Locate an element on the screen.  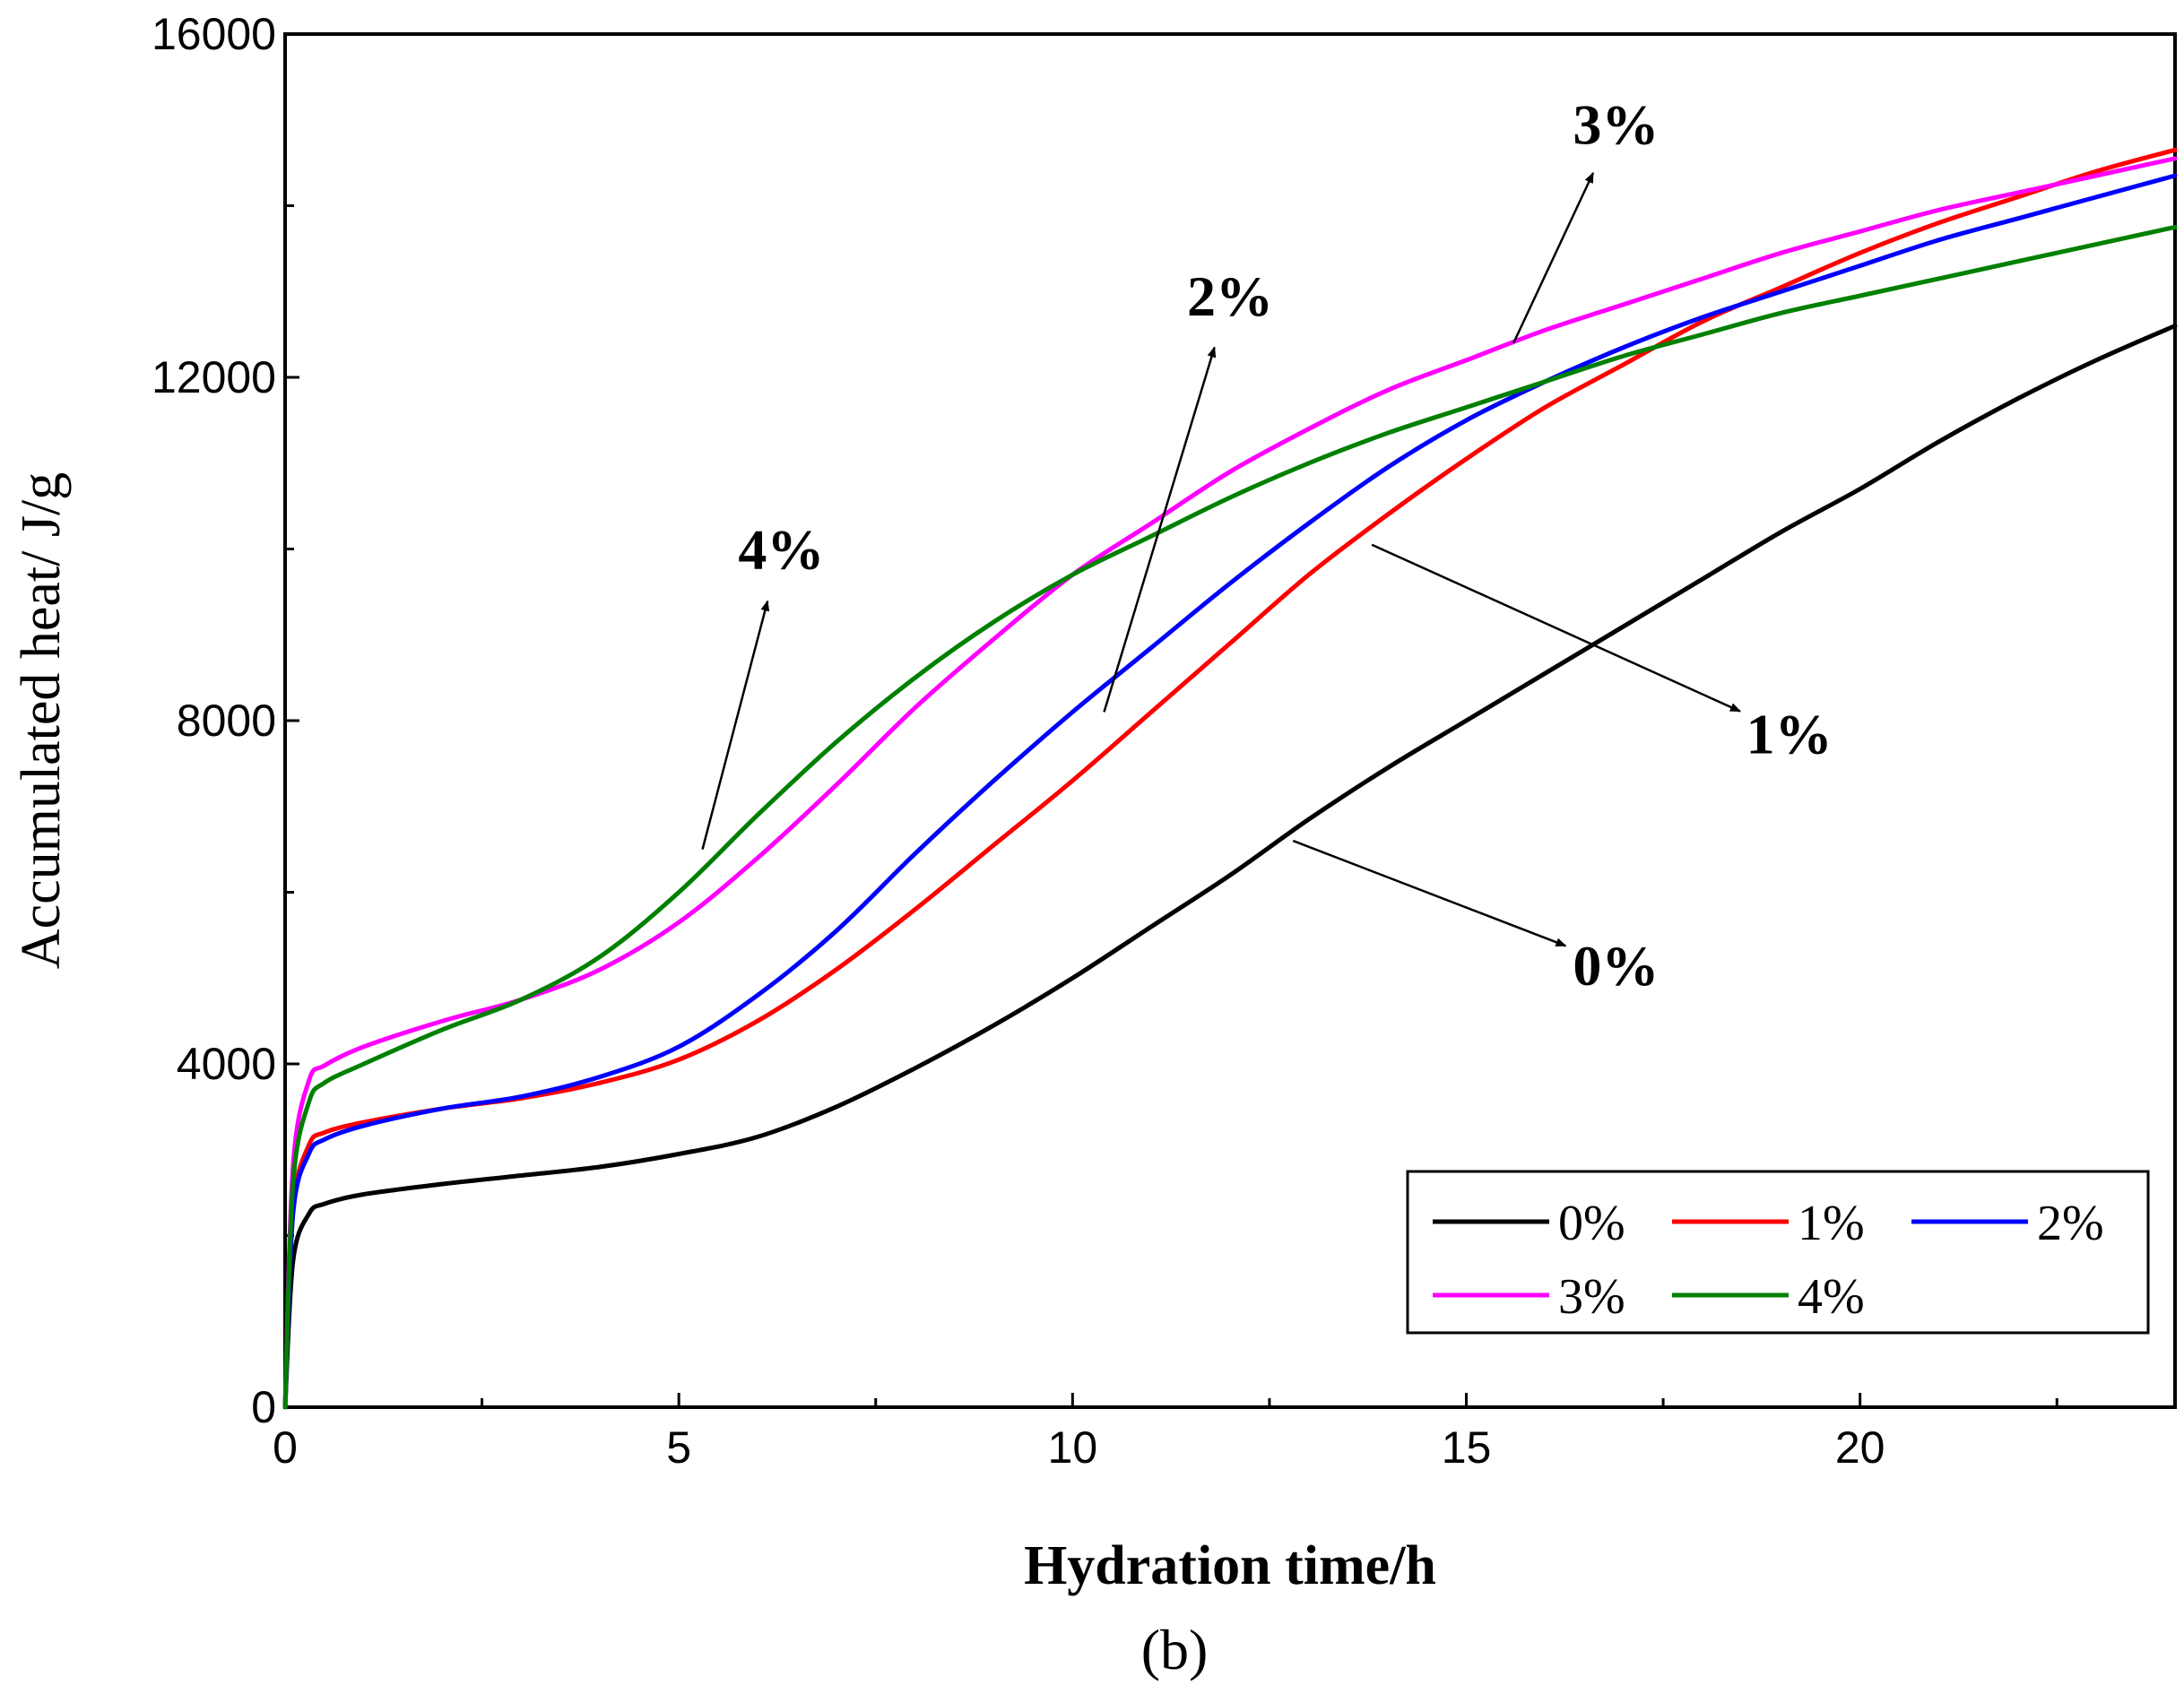
x-tick-label: 20 is located at coordinates (1860, 1447).